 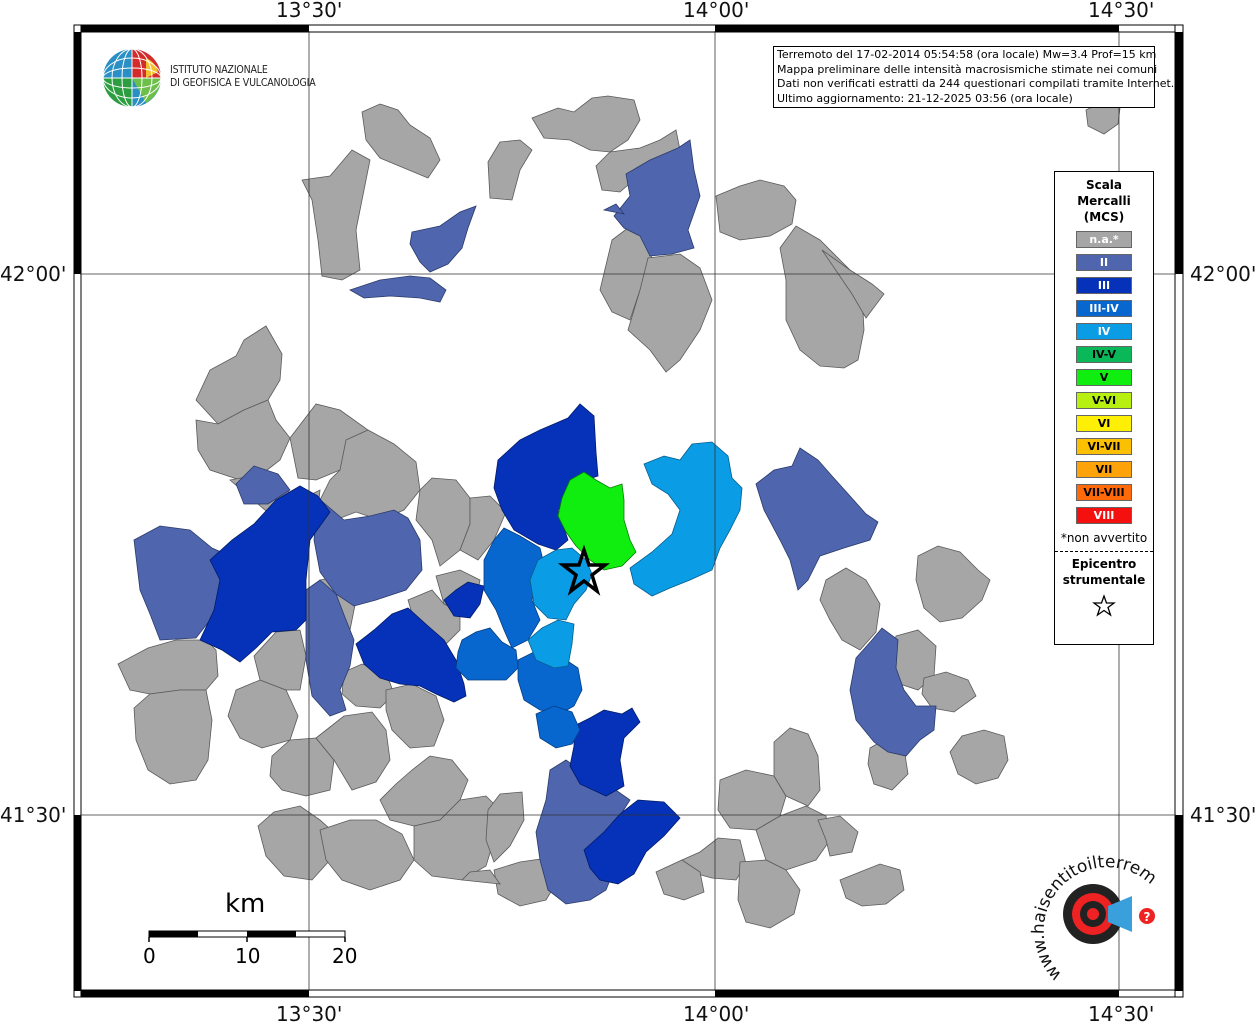 I want to click on legend-swatch-iii: III, so click(x=1104, y=285).